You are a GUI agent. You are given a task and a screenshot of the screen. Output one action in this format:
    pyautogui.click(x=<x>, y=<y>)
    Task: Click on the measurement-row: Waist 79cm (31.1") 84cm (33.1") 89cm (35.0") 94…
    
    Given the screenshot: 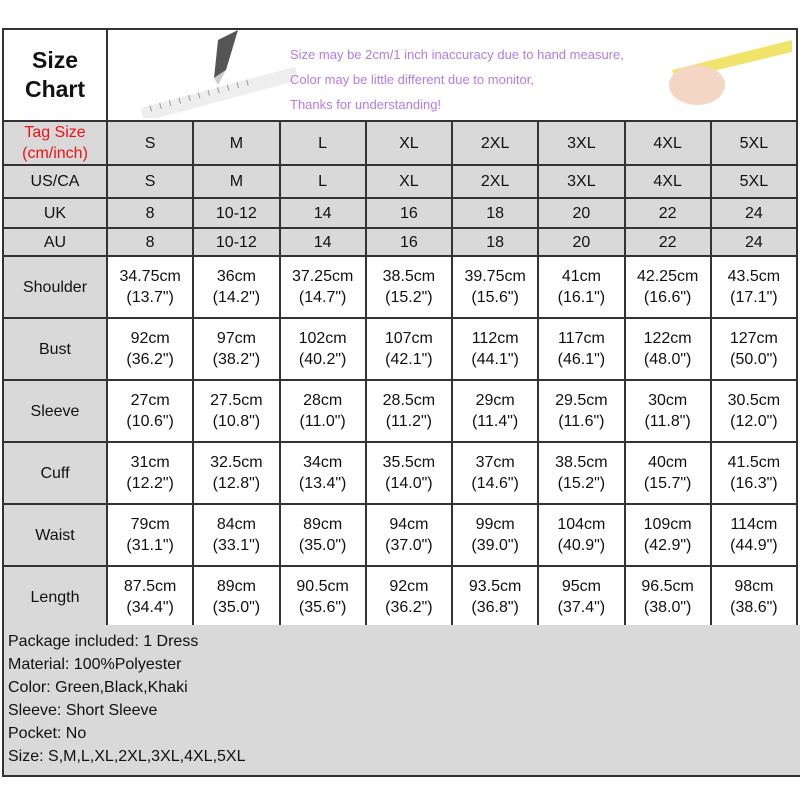 What is the action you would take?
    pyautogui.click(x=400, y=535)
    